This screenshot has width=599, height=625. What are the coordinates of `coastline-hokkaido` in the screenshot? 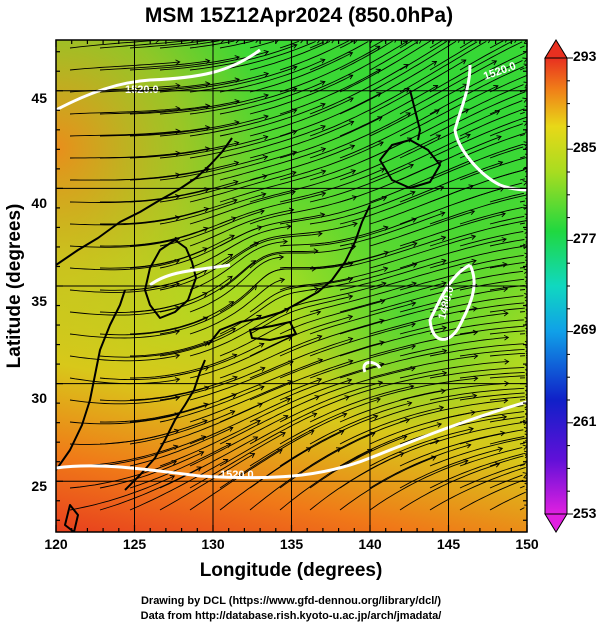 It's located at (410, 164).